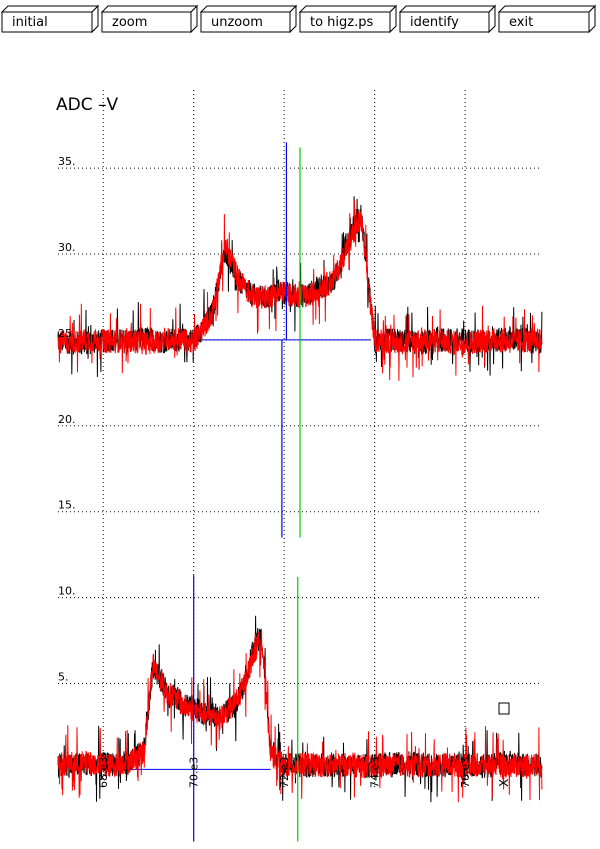 The image size is (600, 849). What do you see at coordinates (149, 19) in the screenshot?
I see `zoom-button: zoom` at bounding box center [149, 19].